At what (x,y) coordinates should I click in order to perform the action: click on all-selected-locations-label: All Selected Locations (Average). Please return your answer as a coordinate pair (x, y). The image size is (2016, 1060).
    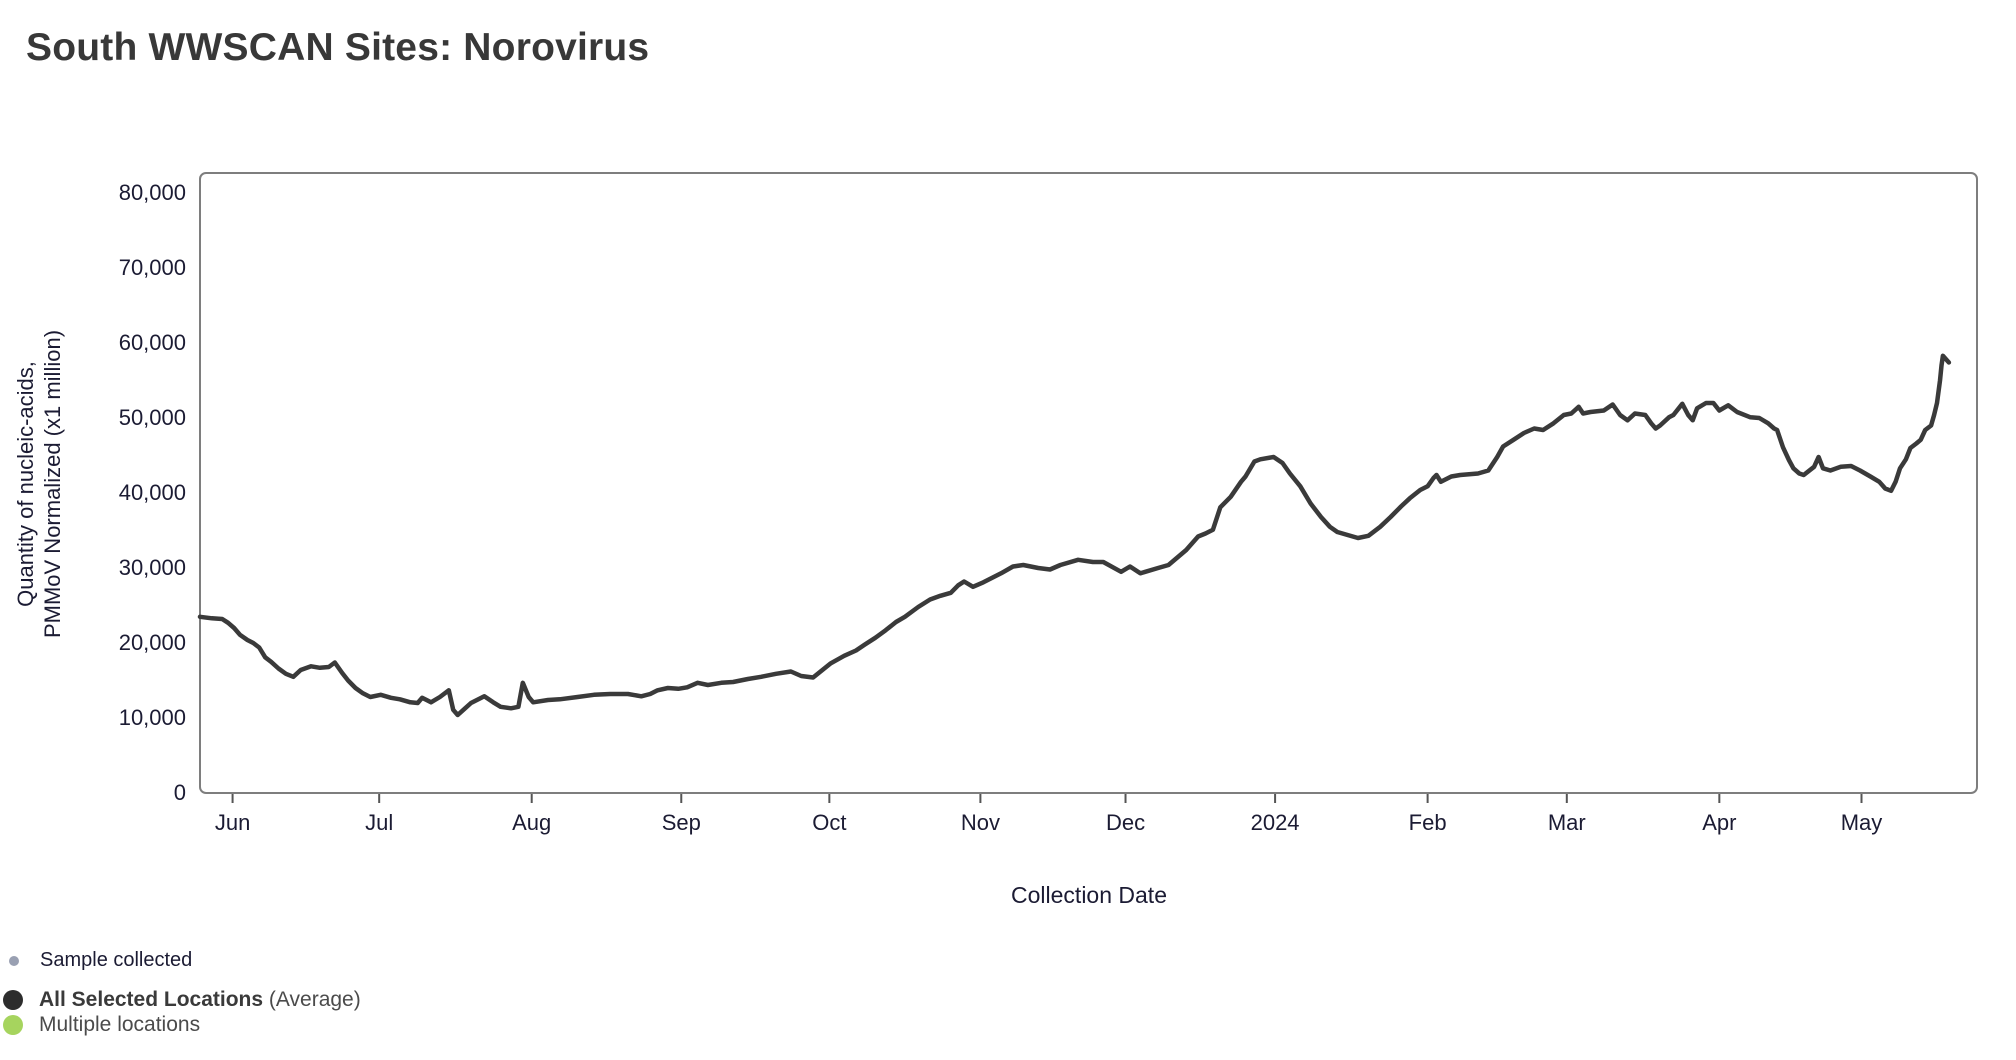
    Looking at the image, I should click on (200, 999).